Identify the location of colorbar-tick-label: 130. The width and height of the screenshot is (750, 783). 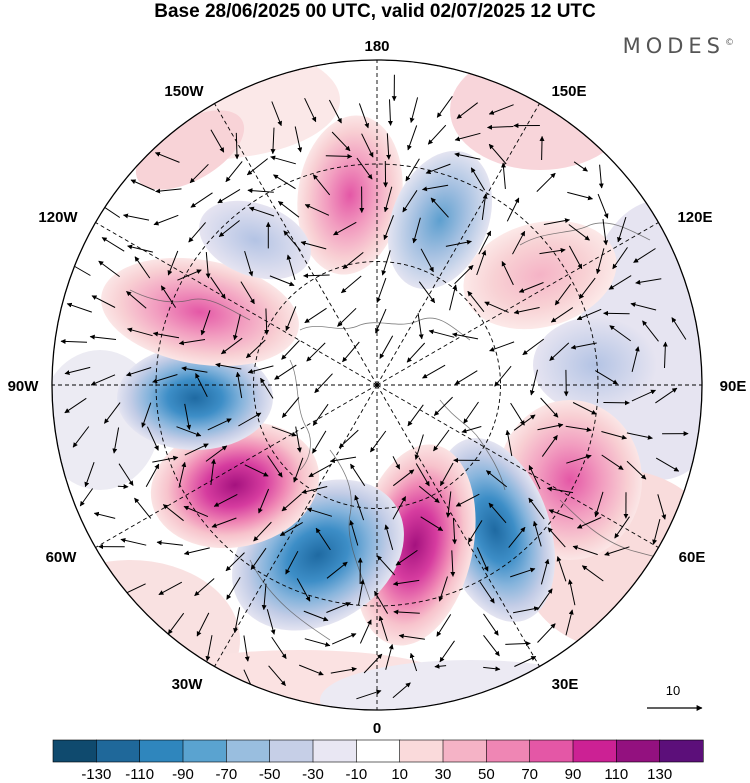
(659, 774).